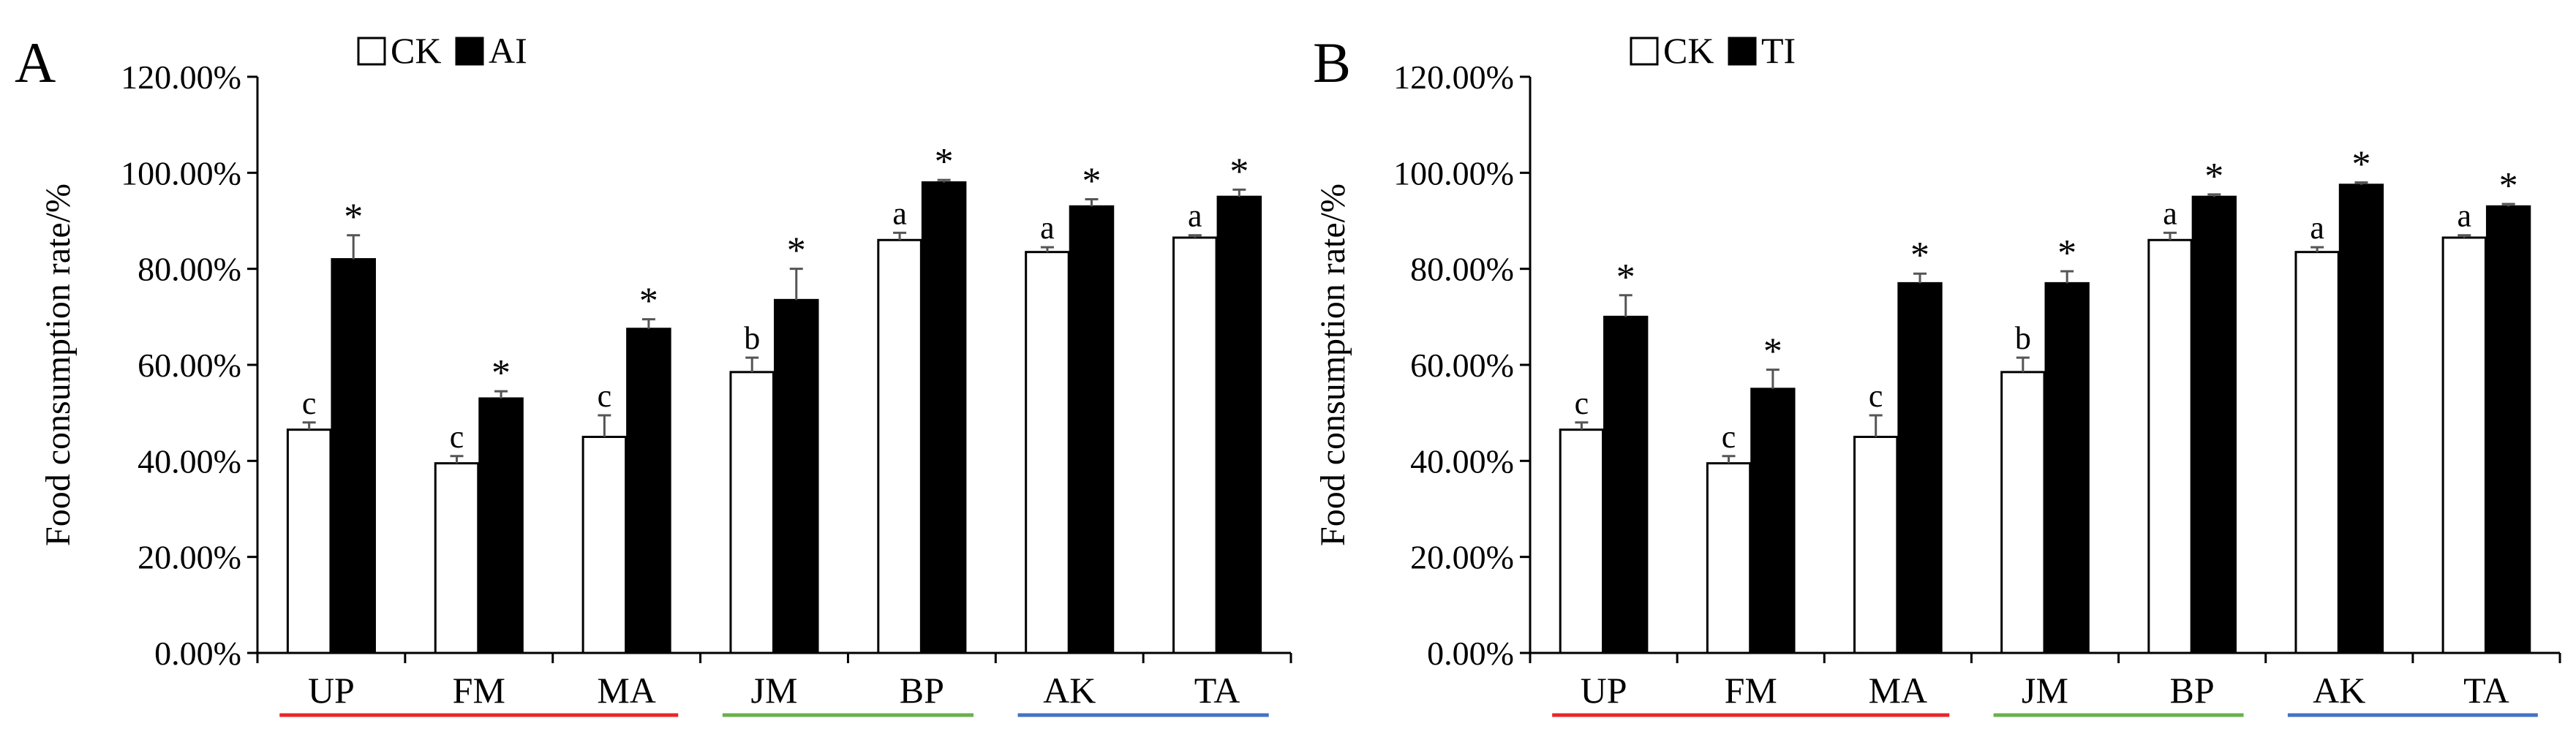  Describe the element at coordinates (469, 52) in the screenshot. I see `legend-swatch-ai` at that location.